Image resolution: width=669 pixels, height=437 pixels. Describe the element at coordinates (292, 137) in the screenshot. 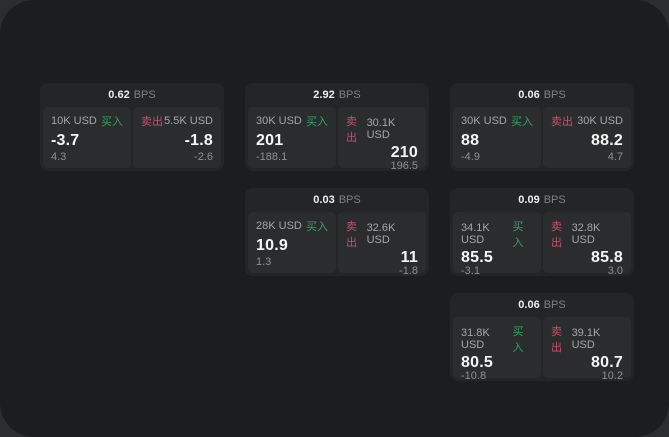

I see `buy-pane: 30K USD 买入 201 -188.1` at that location.